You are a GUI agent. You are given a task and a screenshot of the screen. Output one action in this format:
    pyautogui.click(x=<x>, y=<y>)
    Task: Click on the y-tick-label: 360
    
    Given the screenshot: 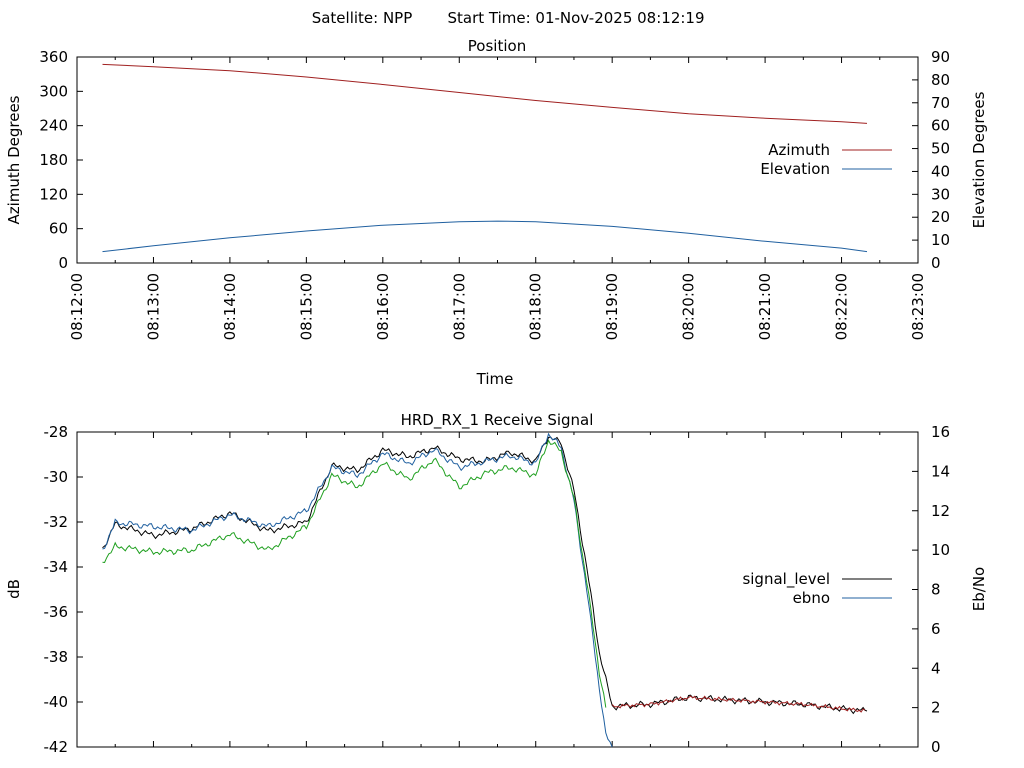 What is the action you would take?
    pyautogui.click(x=53, y=57)
    